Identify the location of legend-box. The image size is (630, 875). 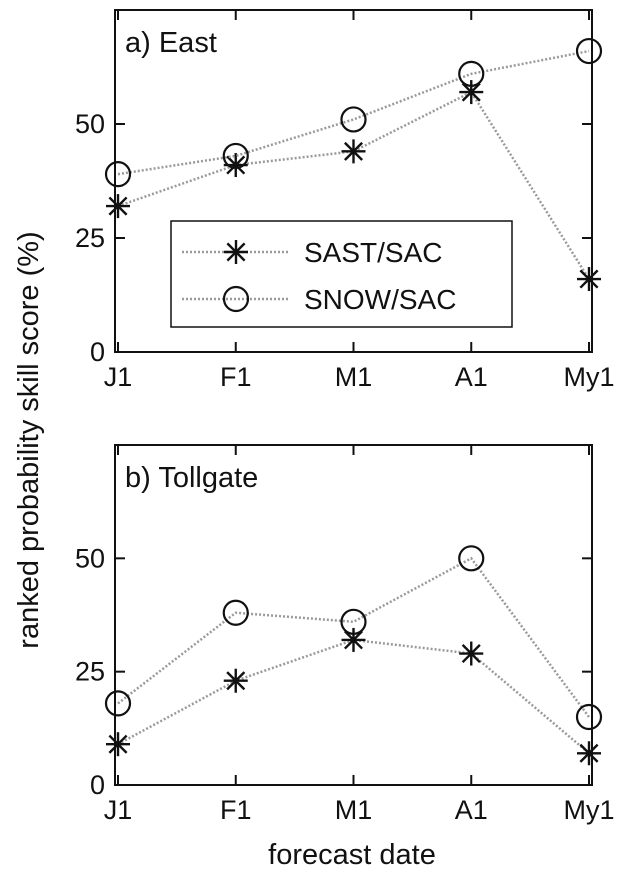
(341, 274).